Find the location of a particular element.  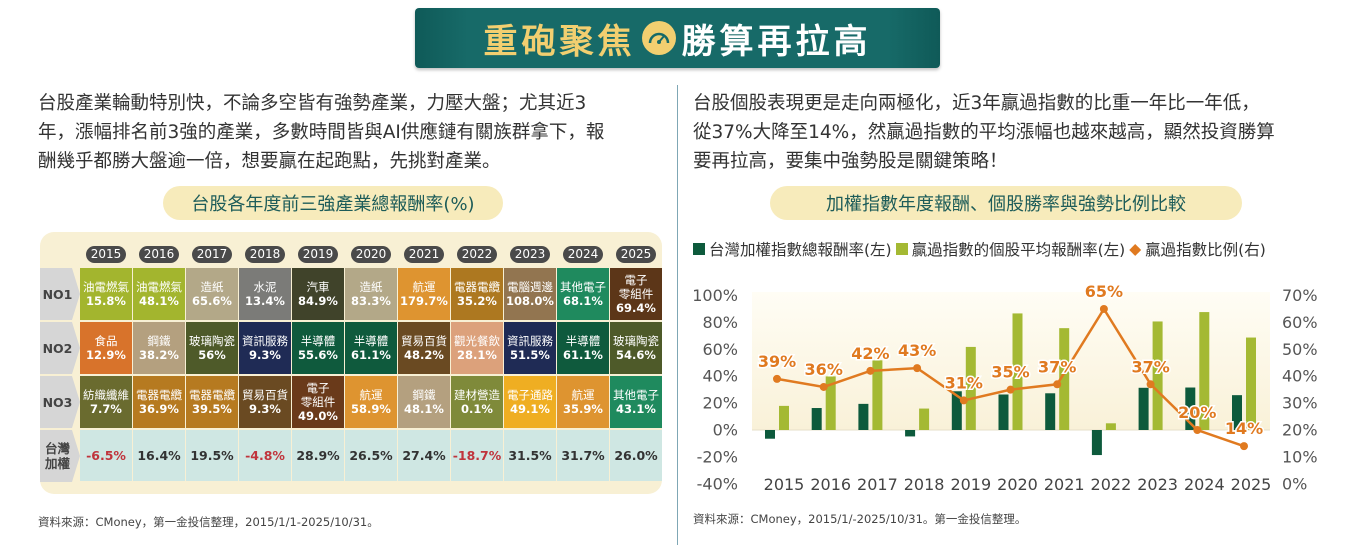

win-ratio-label: 20% is located at coordinates (1197, 412).